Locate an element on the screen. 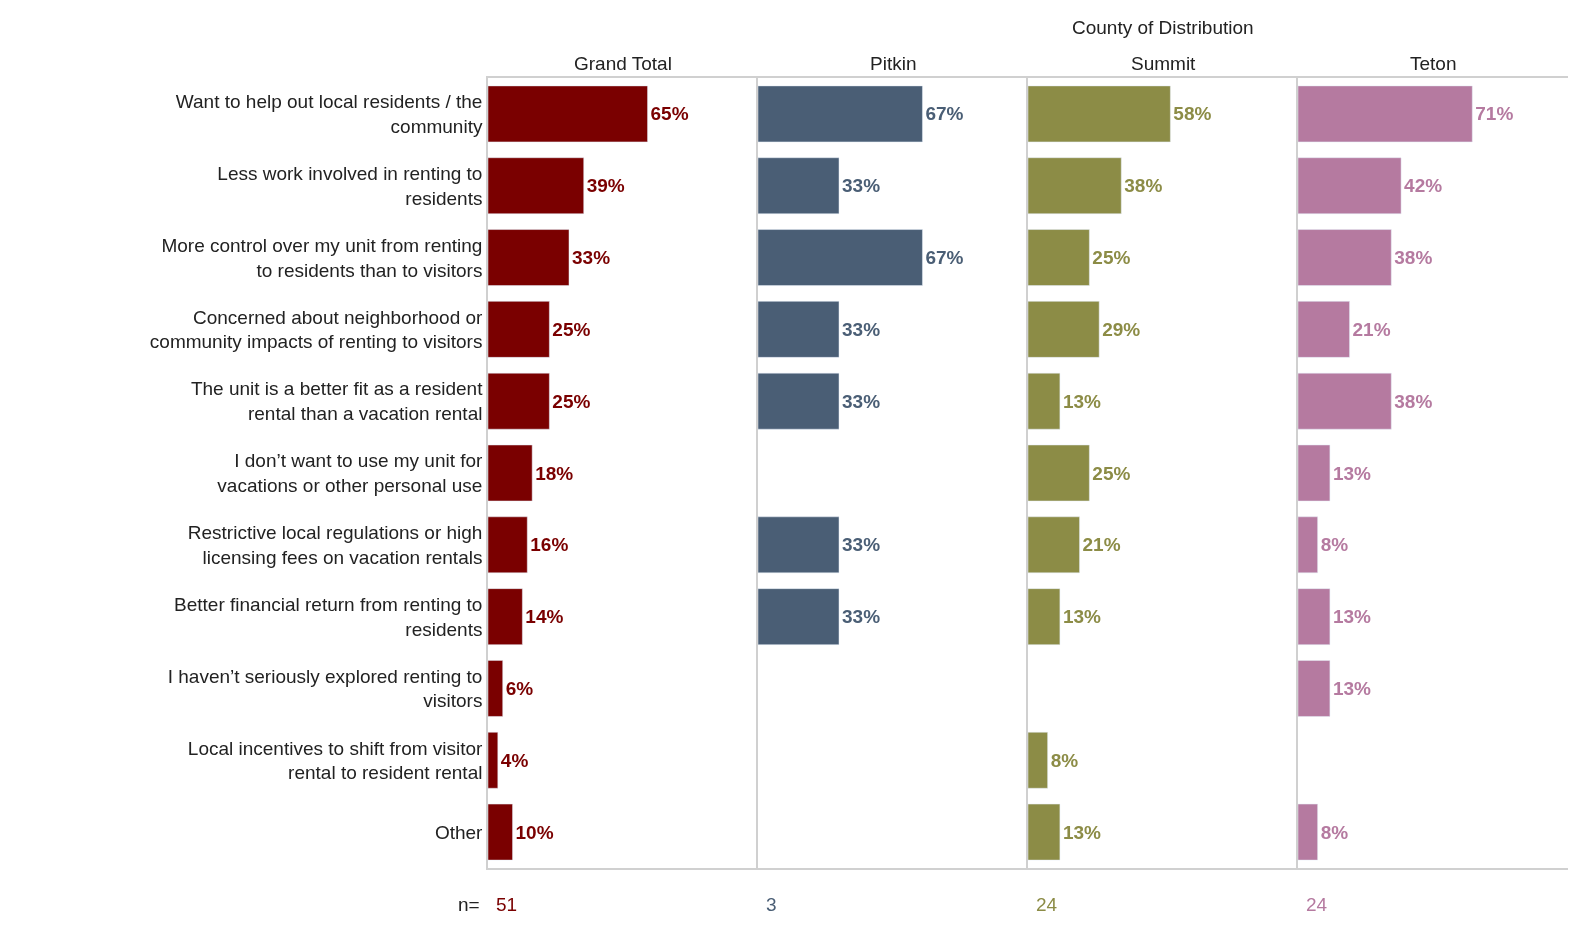  chart-title: Pitkin is located at coordinates (893, 63).